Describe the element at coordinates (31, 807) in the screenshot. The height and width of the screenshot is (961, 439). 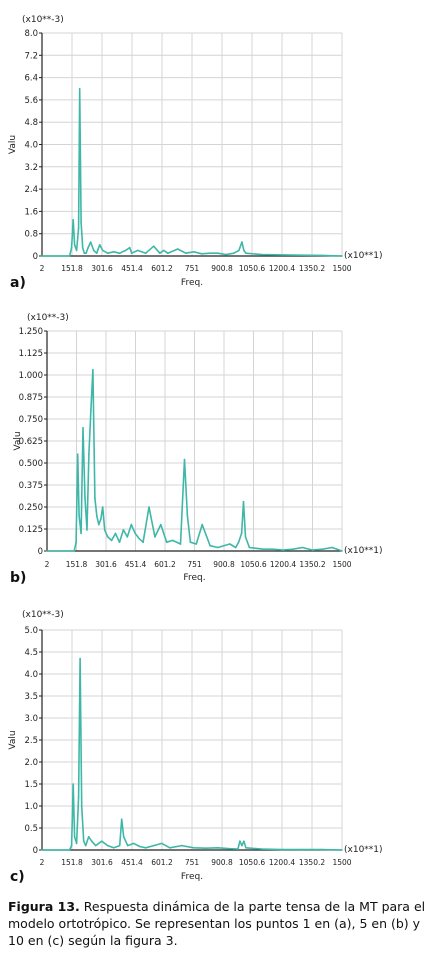
I see `y-tick-label: 1.0` at that location.